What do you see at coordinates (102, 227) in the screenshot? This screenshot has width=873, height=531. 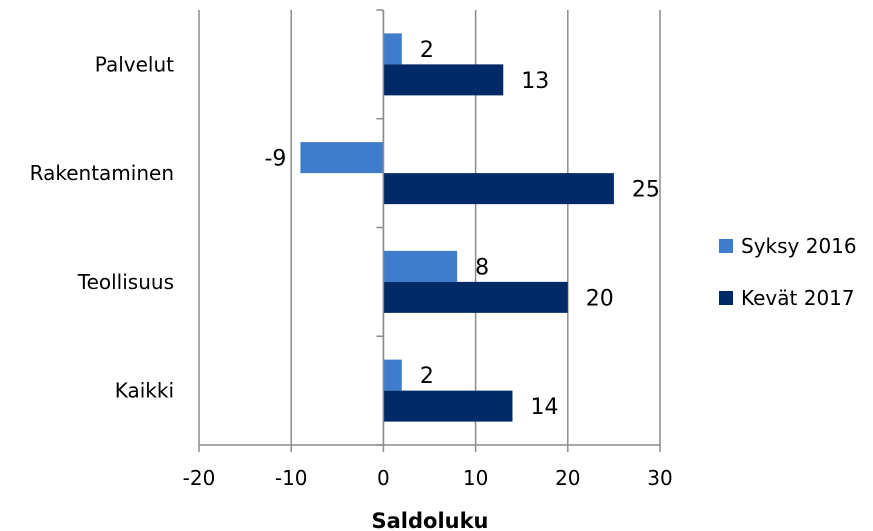 I see `category-labels: Palvelut Rakentaminen Teollisuus Kaikki` at bounding box center [102, 227].